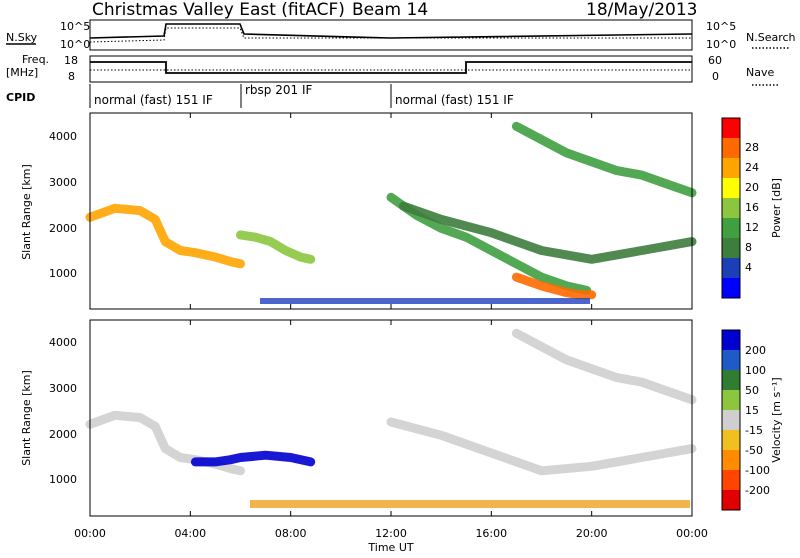  I want to click on power-ytick-1000: 1000, so click(63, 273).